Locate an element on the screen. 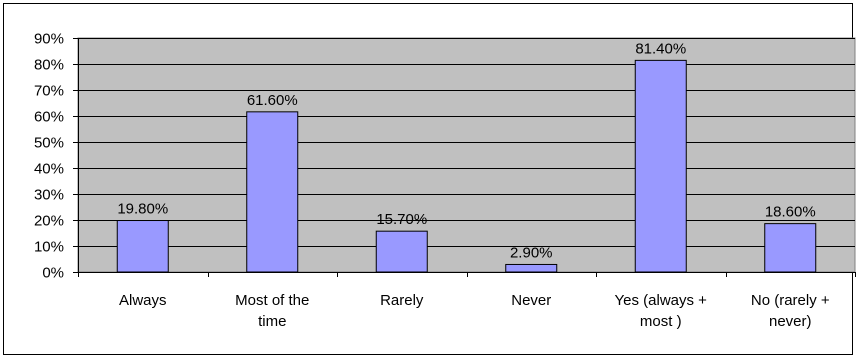 Image resolution: width=856 pixels, height=358 pixels. y-tick-label: 60% is located at coordinates (49, 117).